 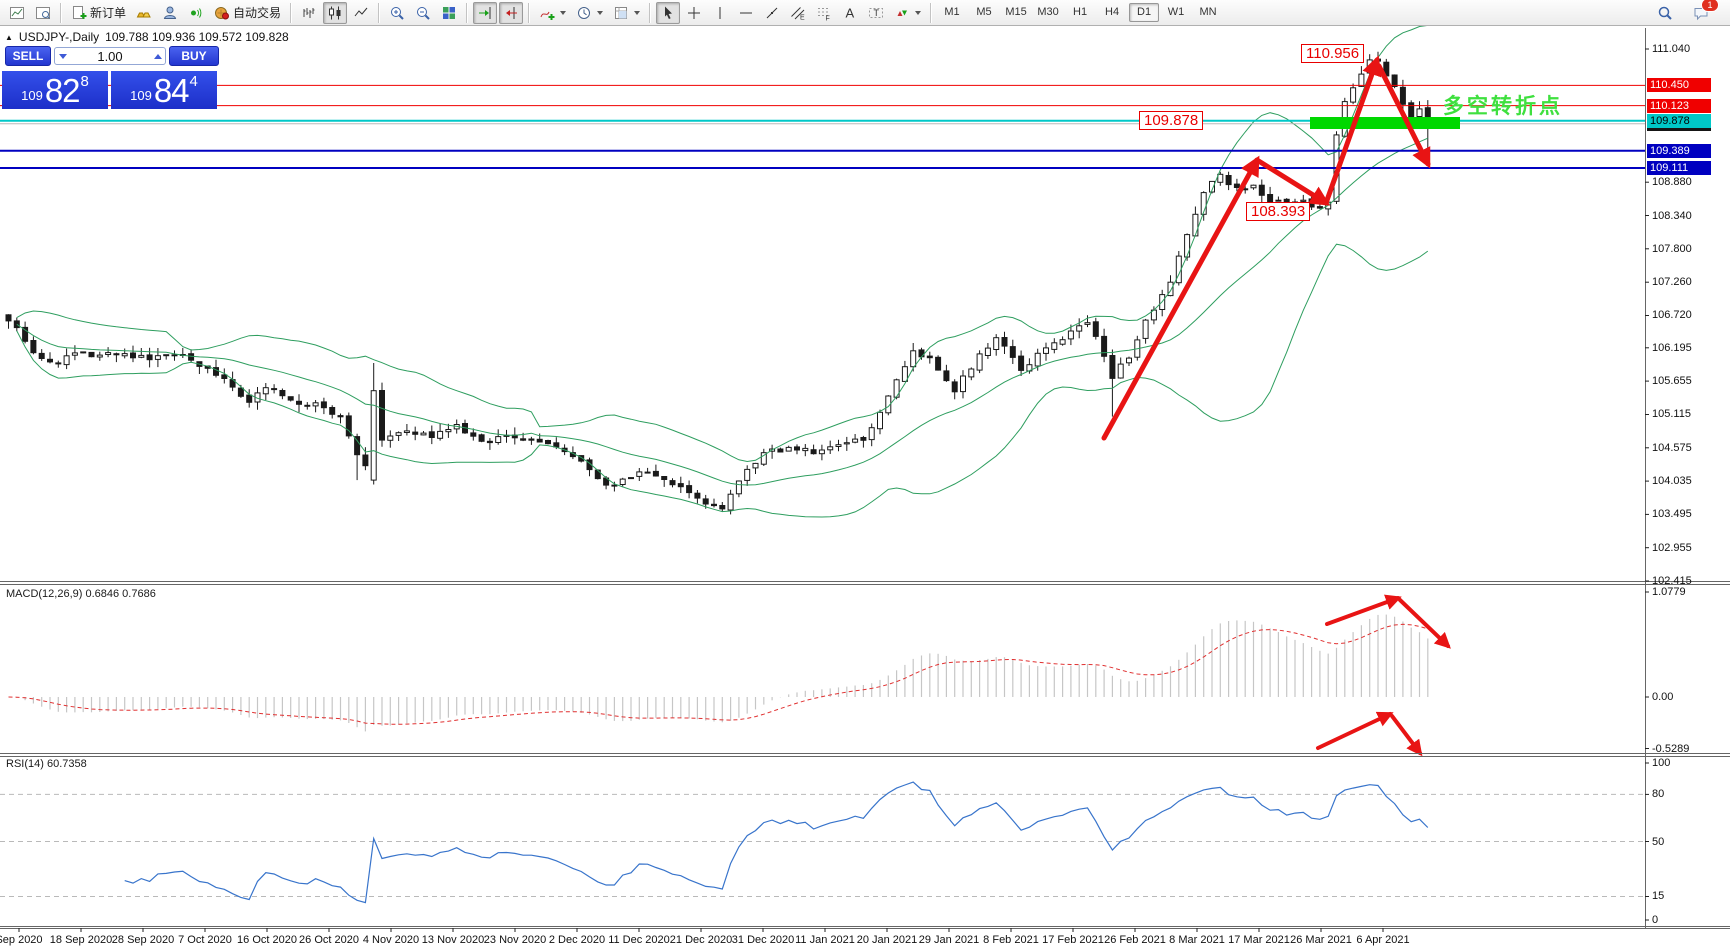 I want to click on horizontal-line-icon, so click(x=746, y=13).